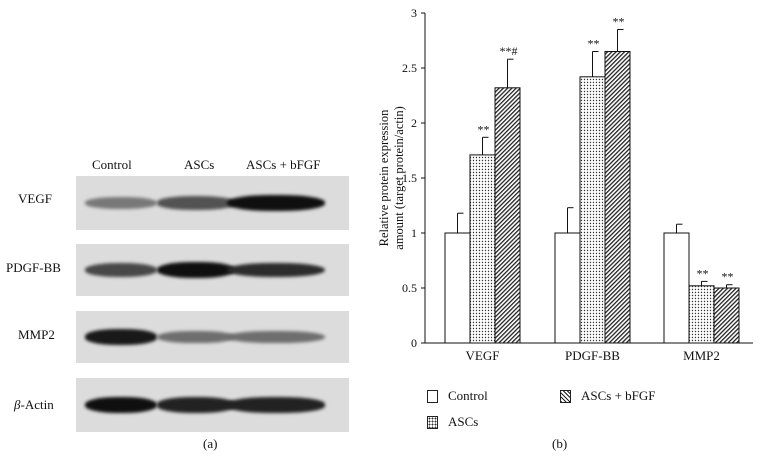 The height and width of the screenshot is (460, 763). Describe the element at coordinates (409, 288) in the screenshot. I see `y-tick-label: 0.5` at that location.